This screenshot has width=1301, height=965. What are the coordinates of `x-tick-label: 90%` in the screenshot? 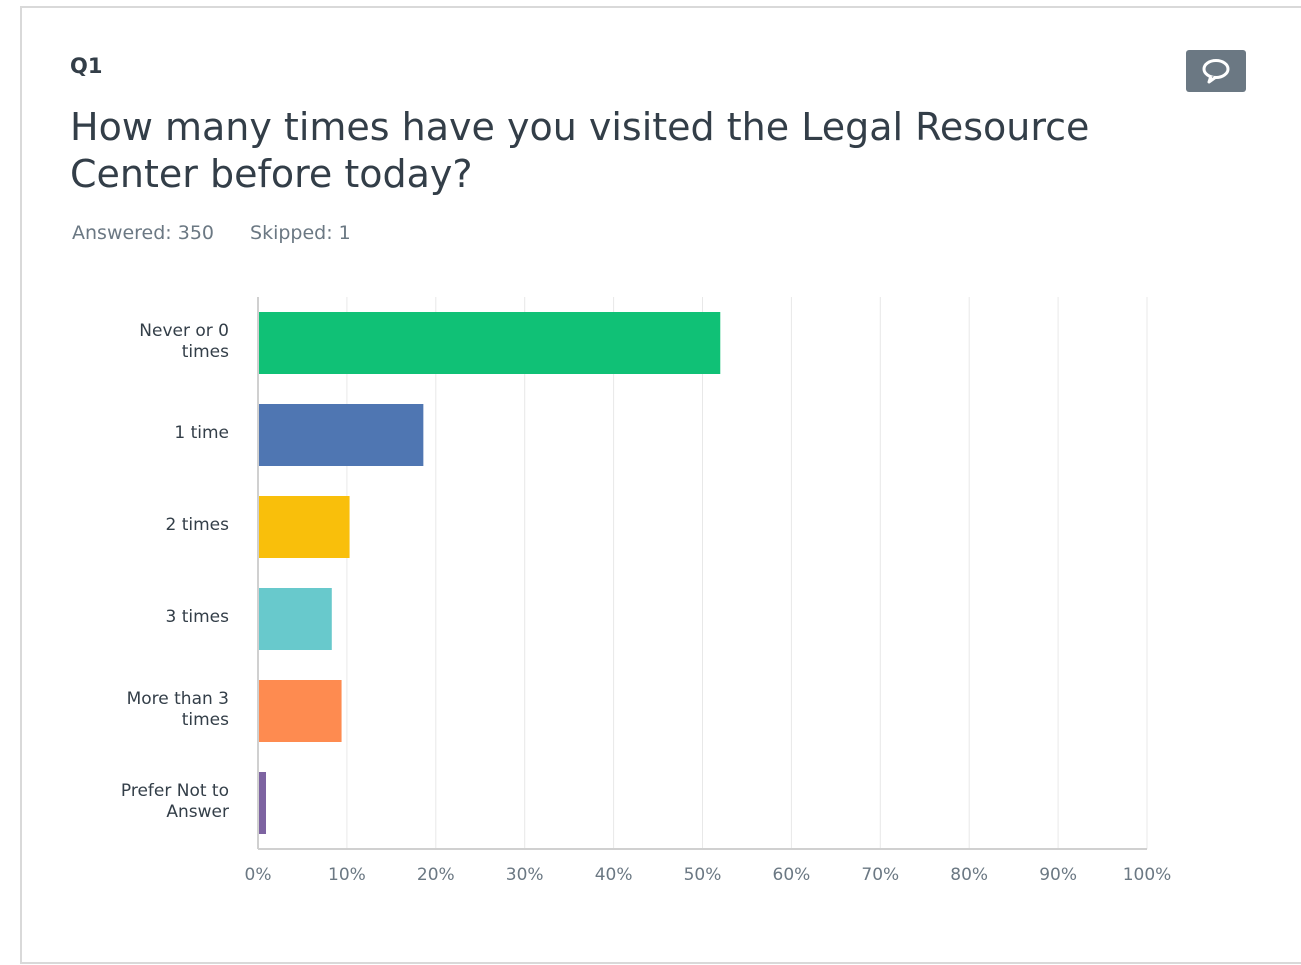 It's located at (1058, 875).